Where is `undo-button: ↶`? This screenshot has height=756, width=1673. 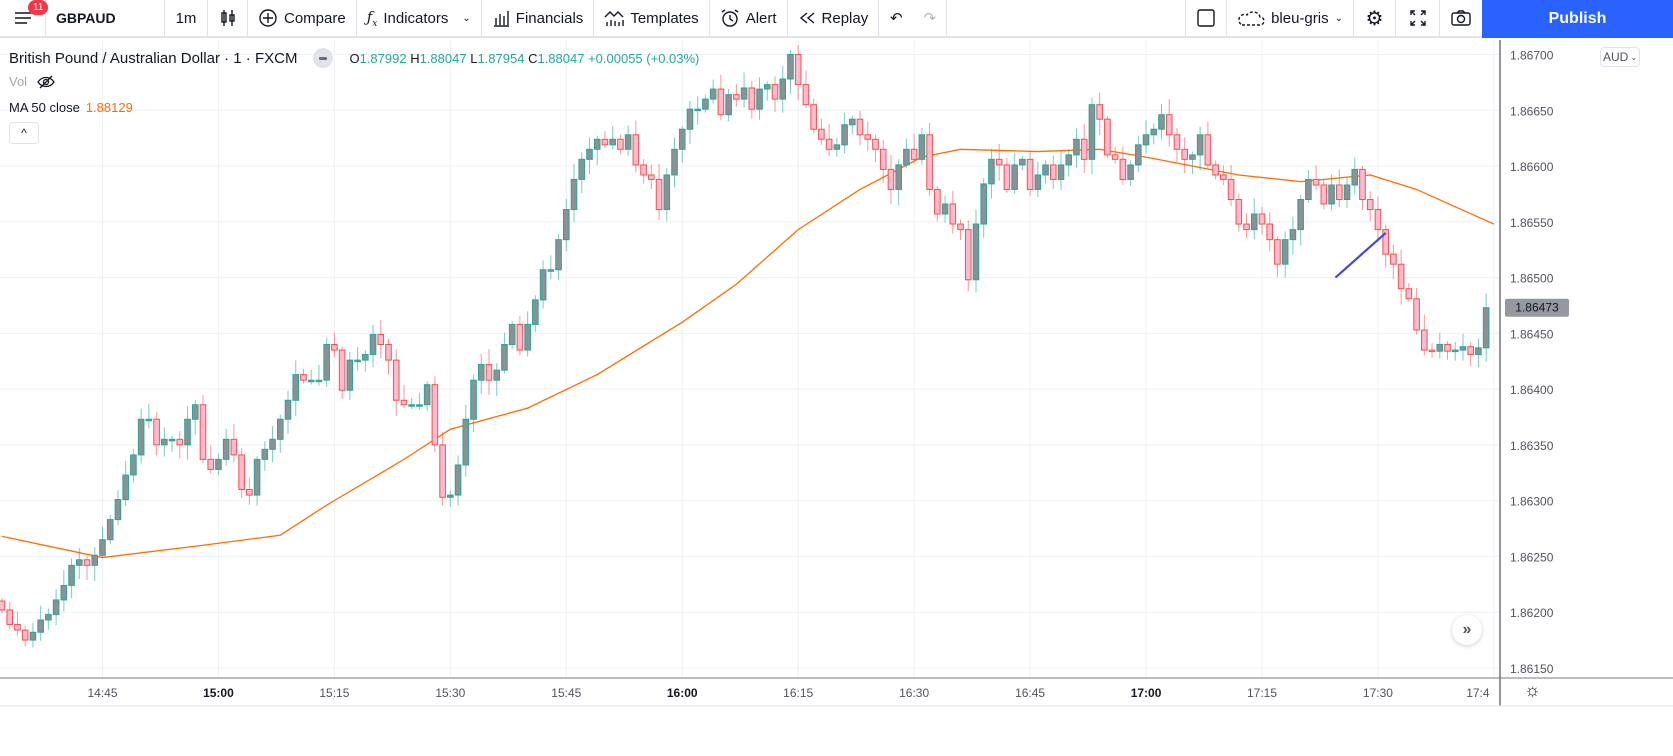
undo-button: ↶ is located at coordinates (896, 18).